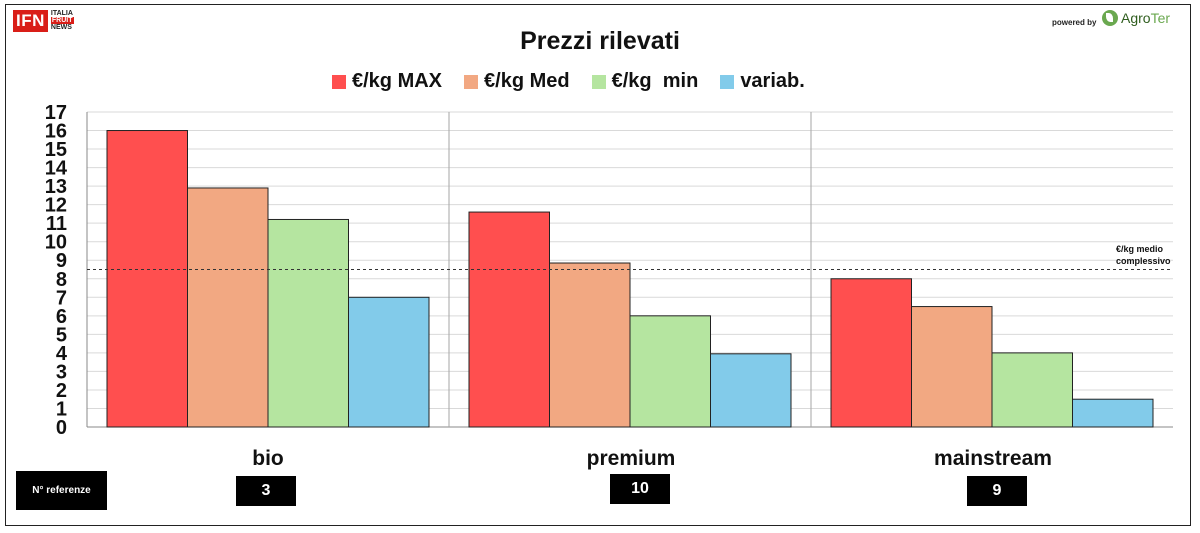  I want to click on legend-label-max: €/kg MAX, so click(397, 81).